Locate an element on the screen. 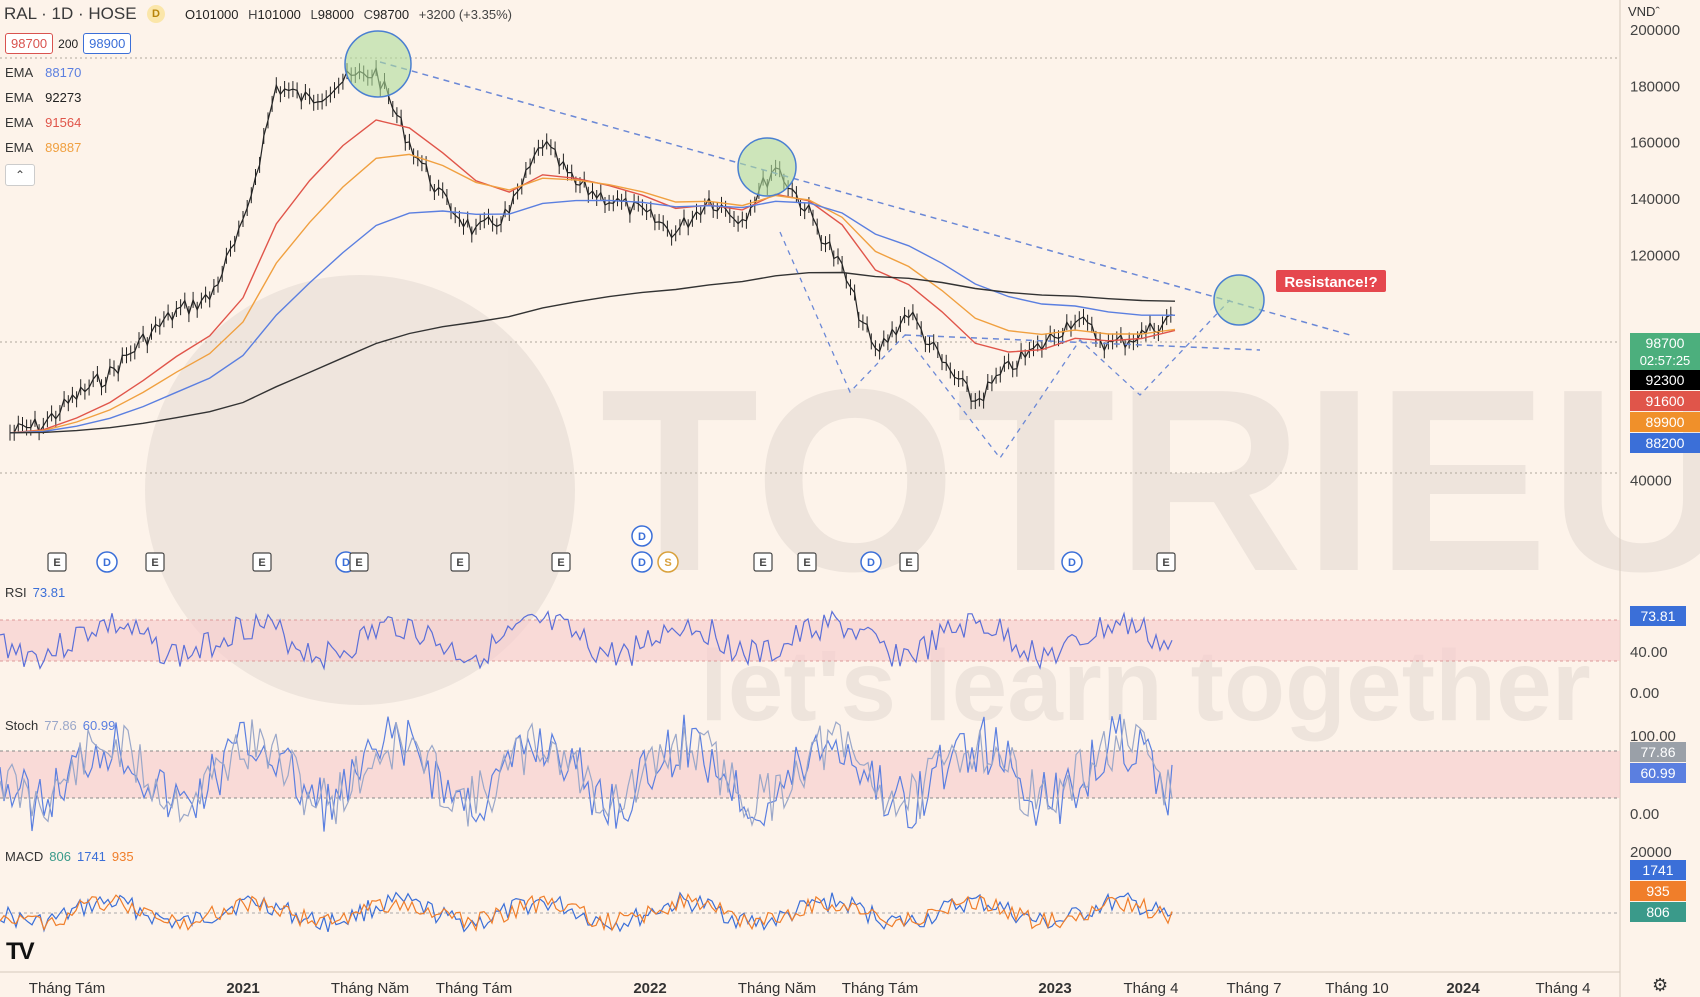 The width and height of the screenshot is (1700, 997). price-tick-label: 160000 is located at coordinates (1655, 143).